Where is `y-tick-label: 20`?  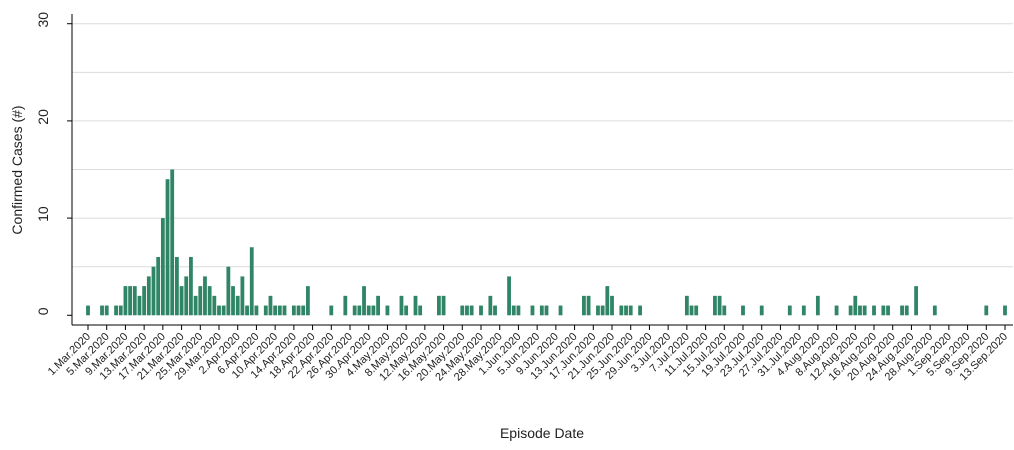
y-tick-label: 20 is located at coordinates (43, 117).